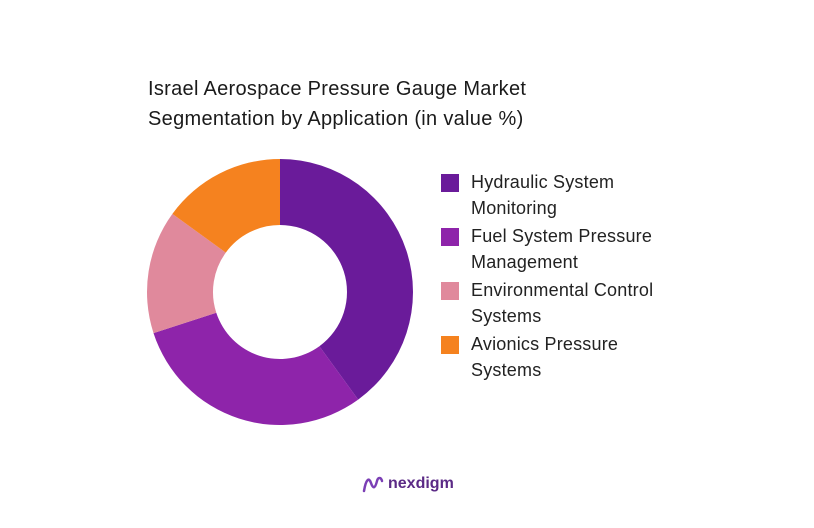  I want to click on legend-label: Avionics Pressure Systems, so click(545, 357).